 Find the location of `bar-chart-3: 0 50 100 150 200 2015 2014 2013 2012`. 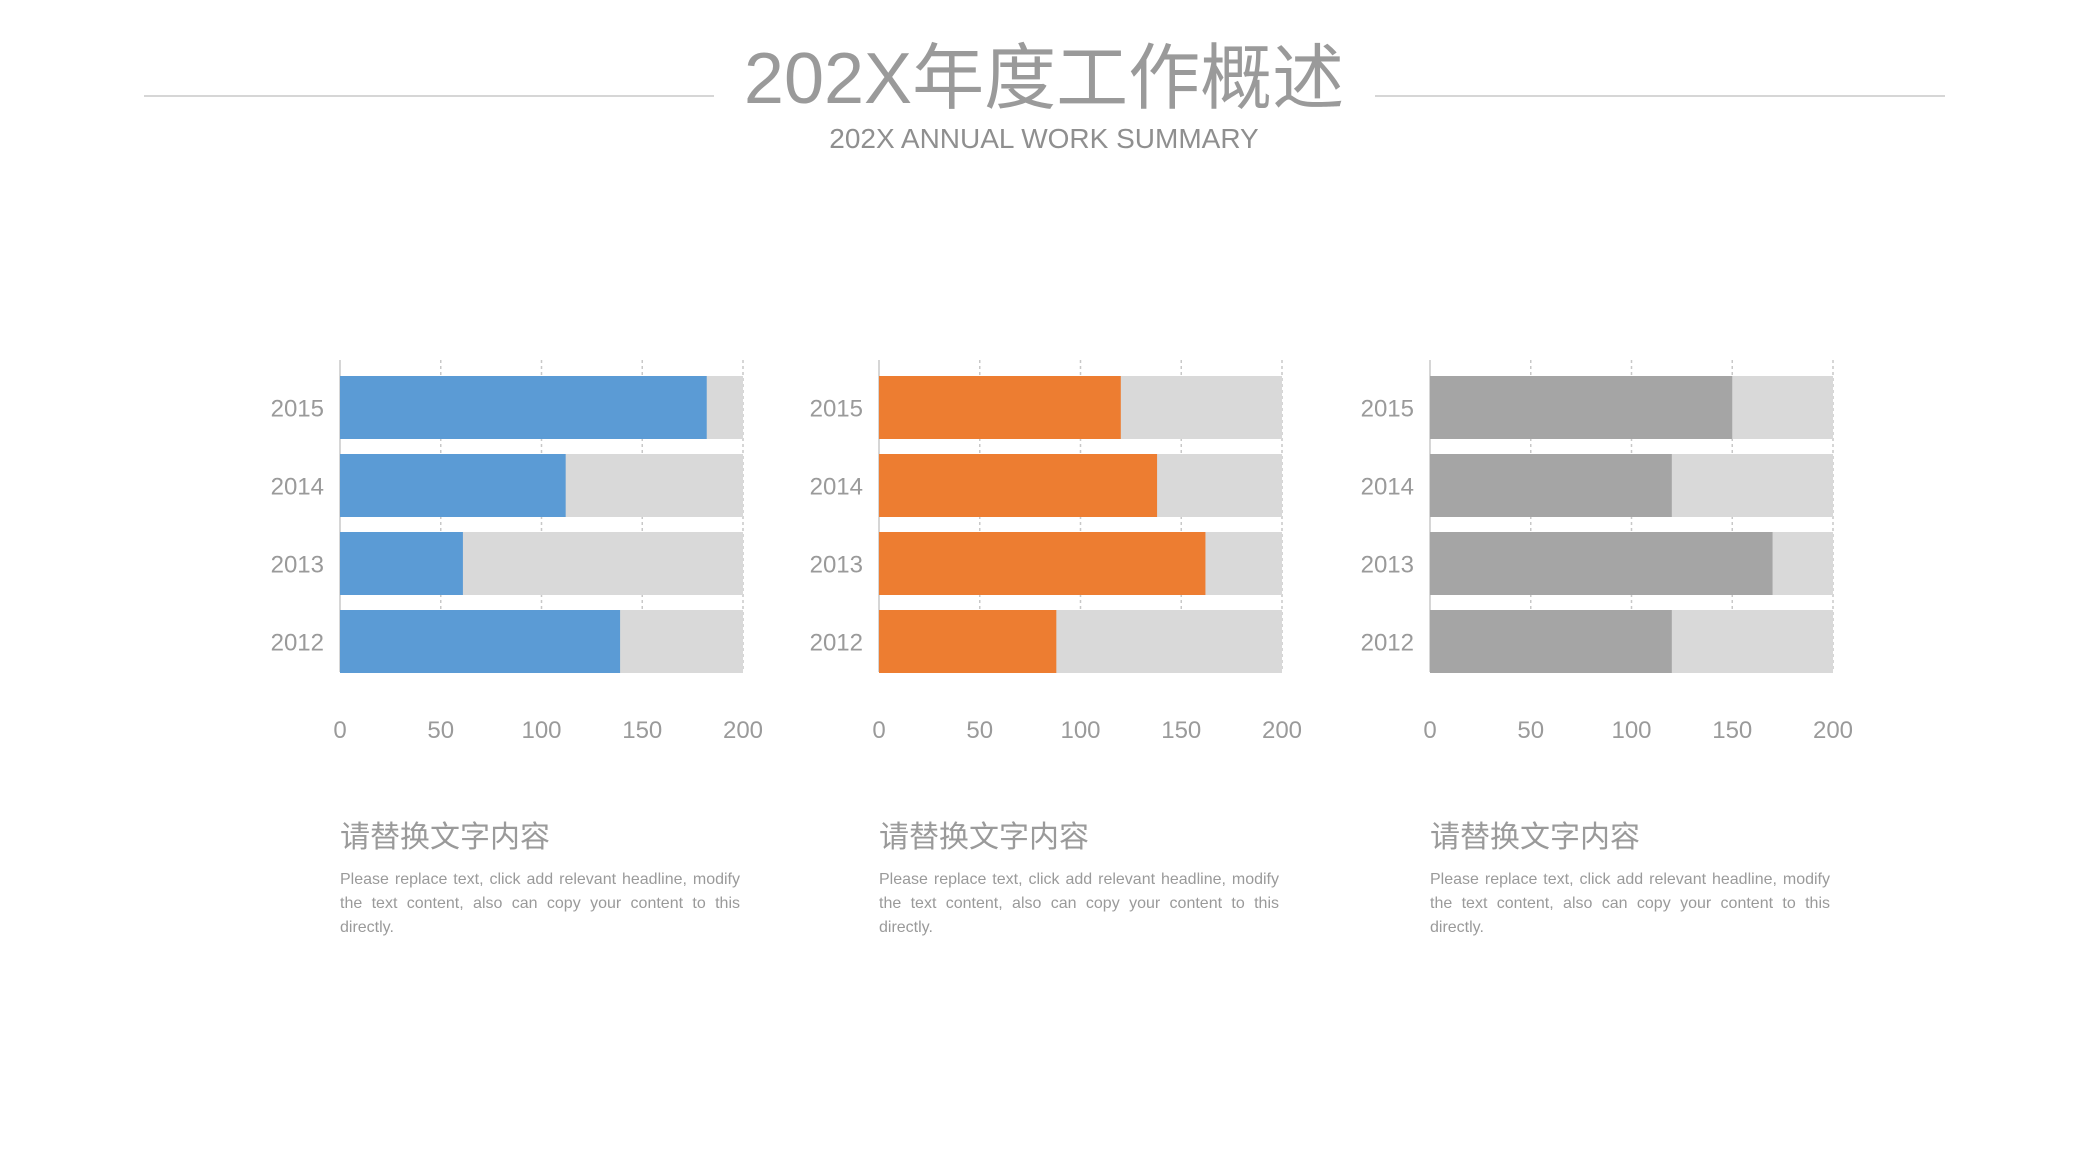

bar-chart-3: 0 50 100 150 200 2015 2014 2013 2012 is located at coordinates (1610, 550).